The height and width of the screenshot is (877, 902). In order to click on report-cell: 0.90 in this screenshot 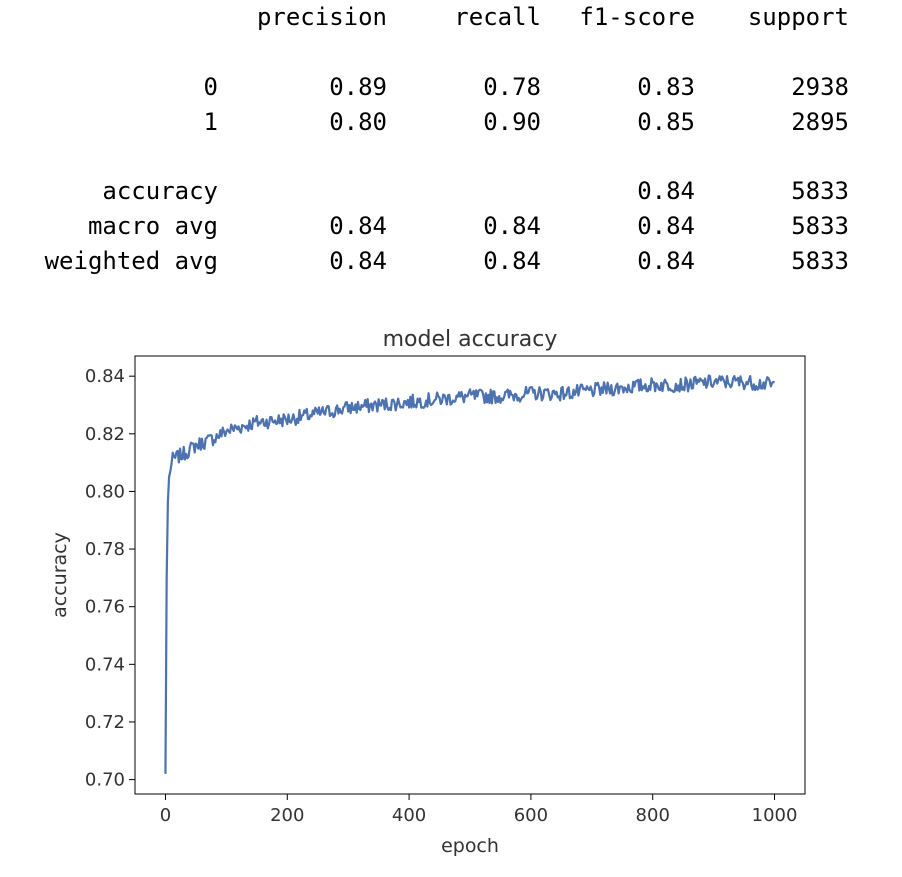, I will do `click(512, 122)`.